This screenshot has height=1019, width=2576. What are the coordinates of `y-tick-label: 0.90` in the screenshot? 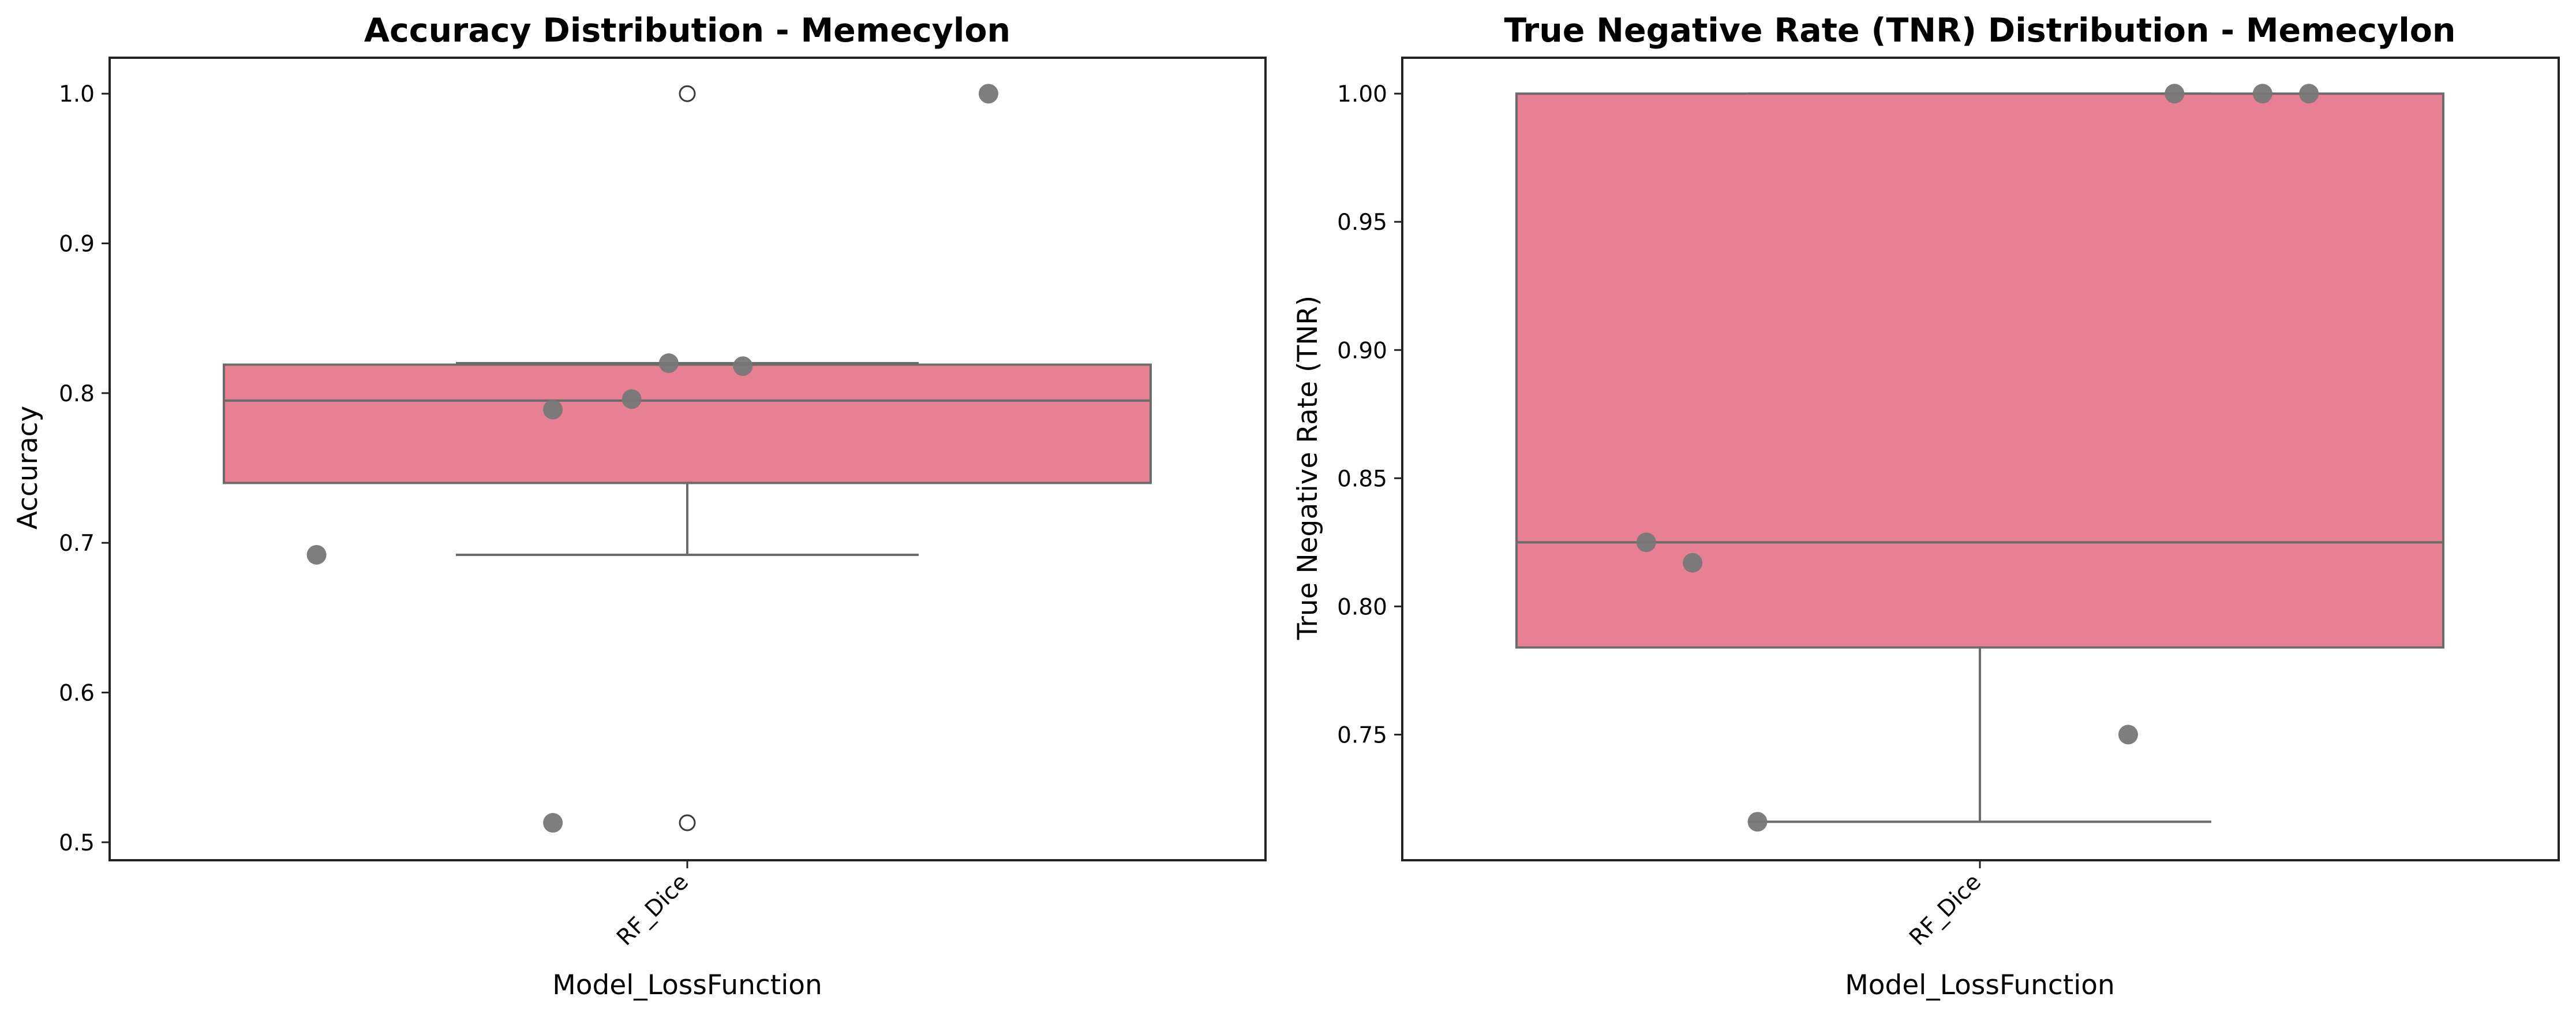 It's located at (1362, 351).